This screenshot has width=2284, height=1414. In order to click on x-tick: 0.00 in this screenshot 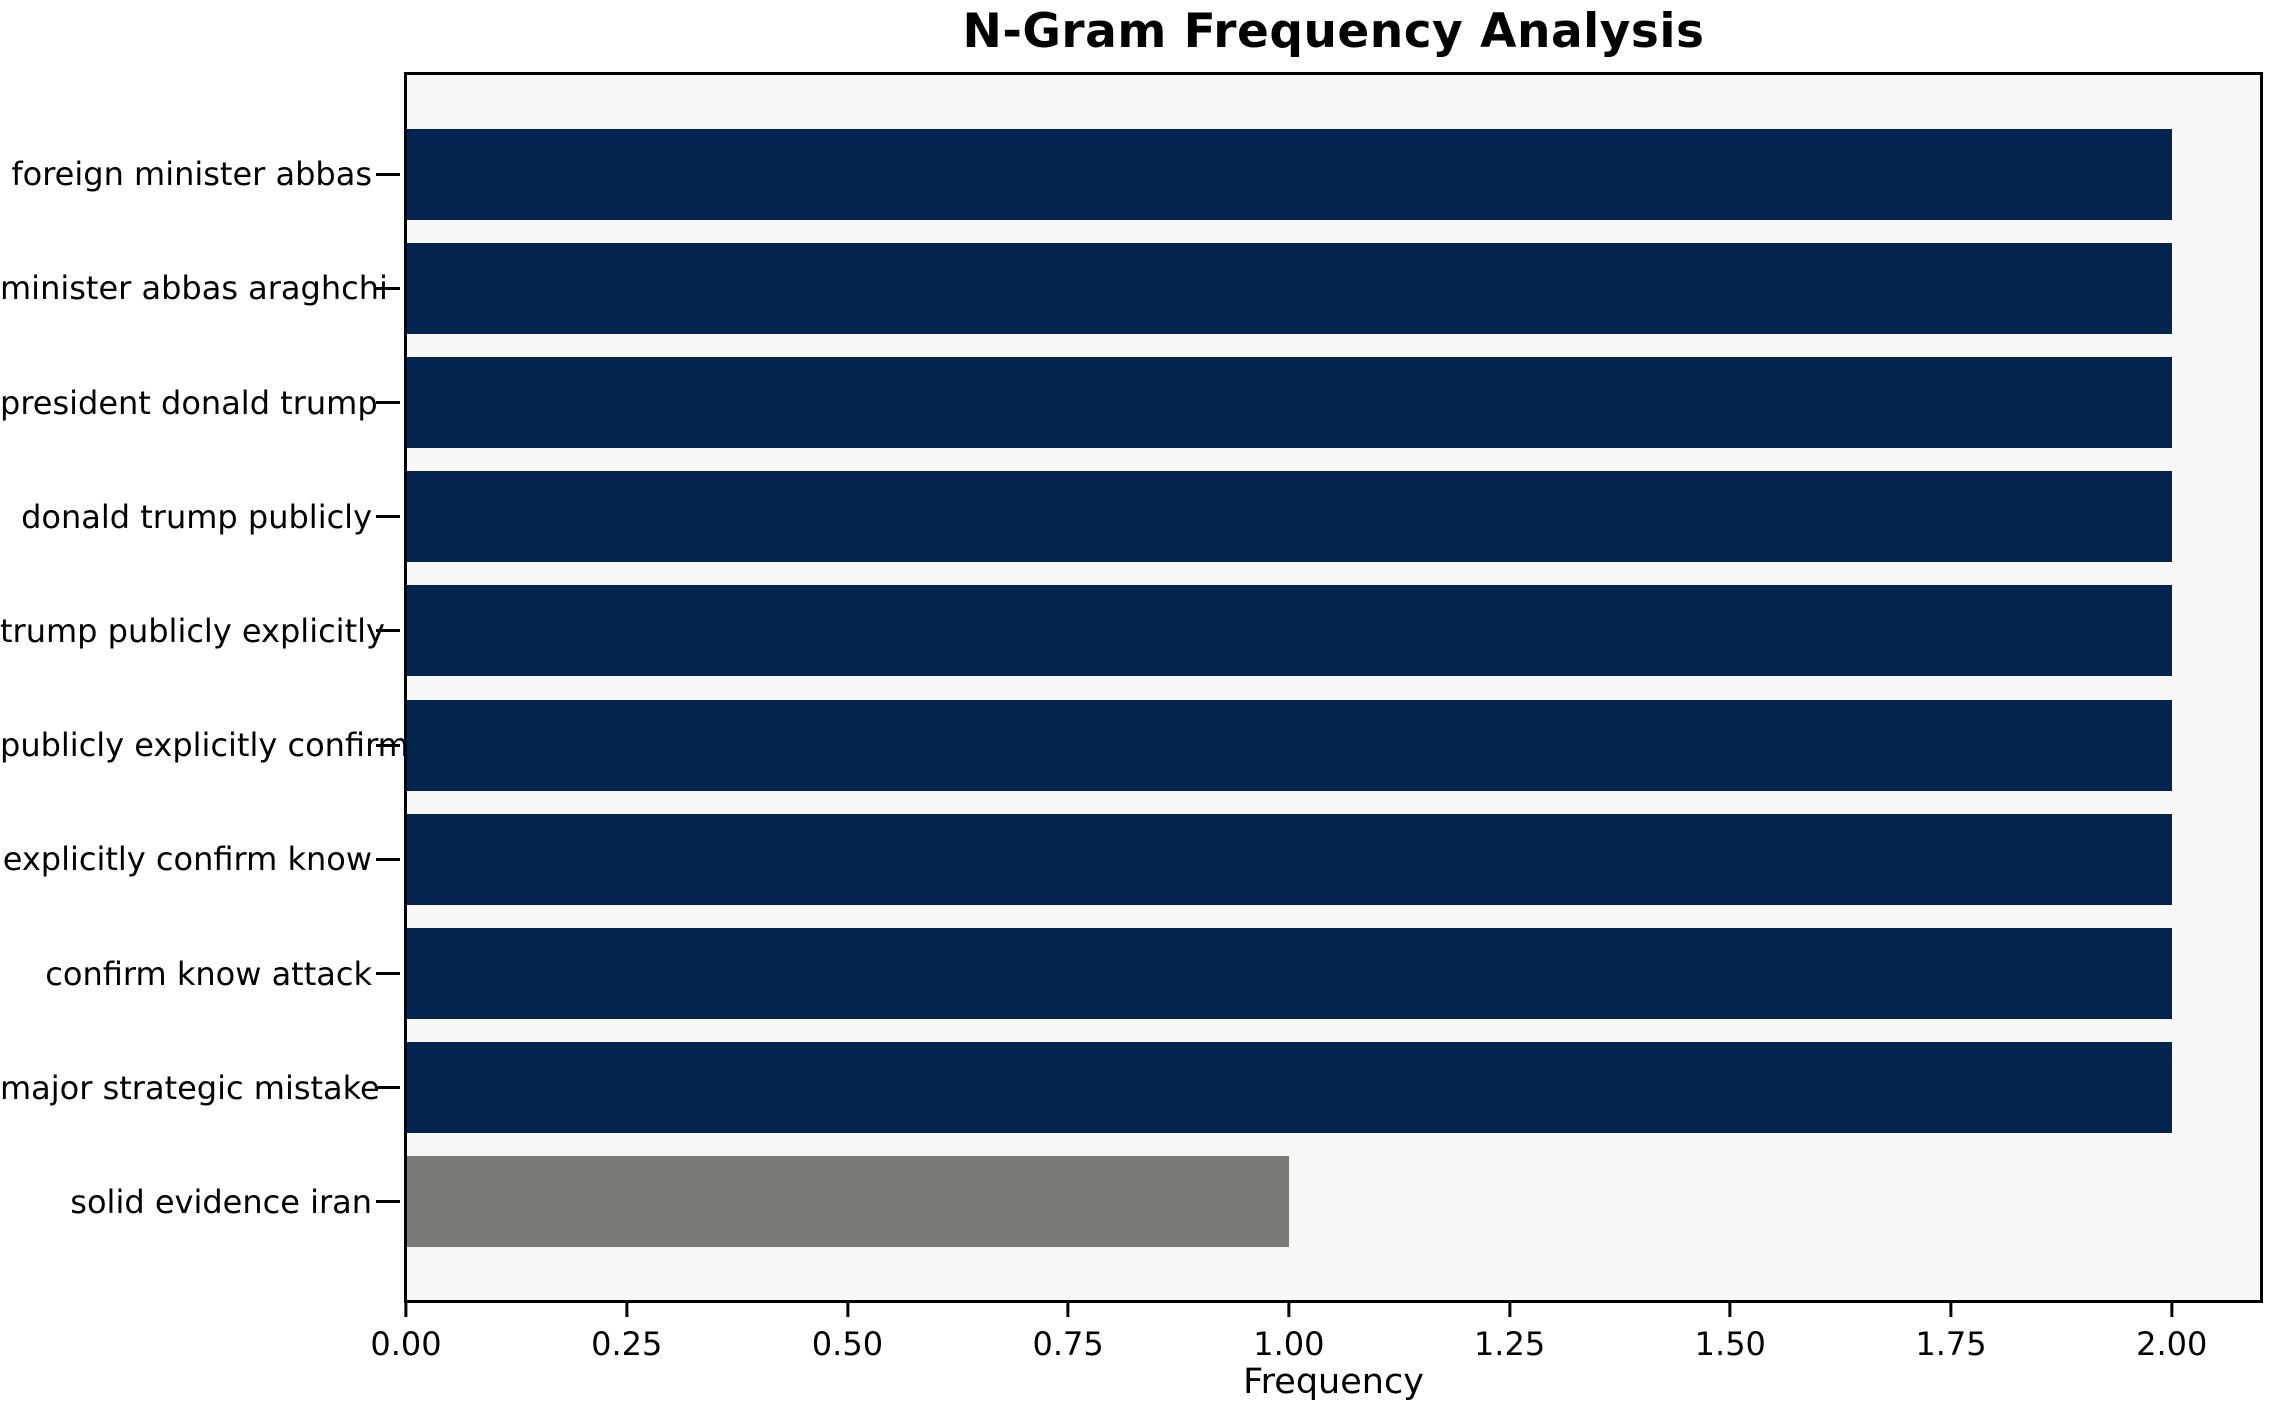, I will do `click(406, 1333)`.